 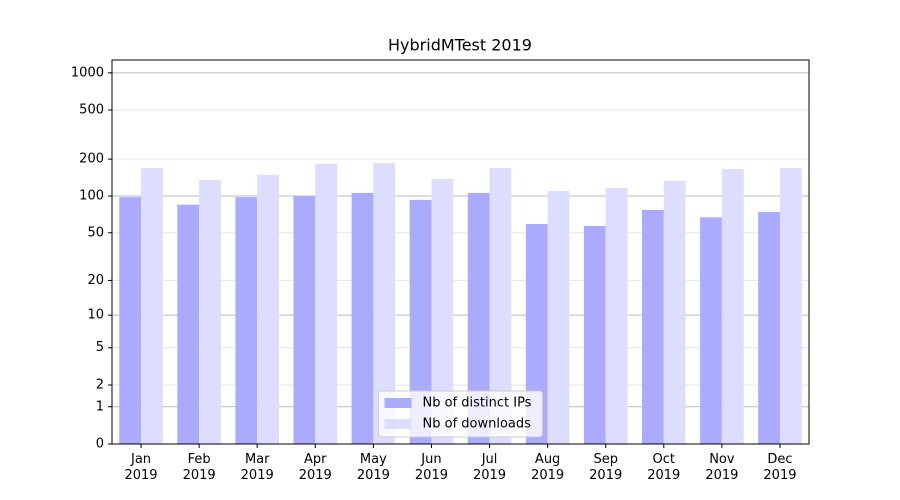 What do you see at coordinates (91, 159) in the screenshot?
I see `y-tick-label: 200` at bounding box center [91, 159].